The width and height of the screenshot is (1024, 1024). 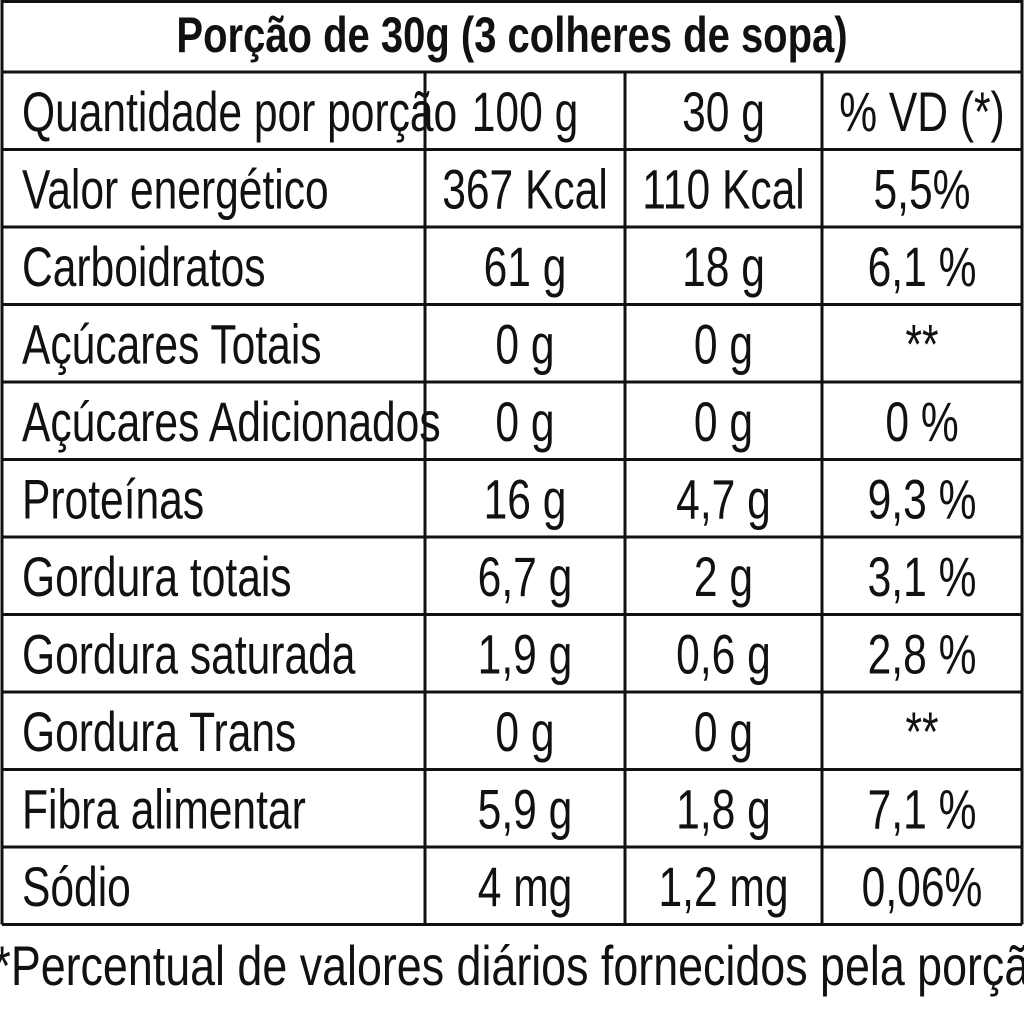 What do you see at coordinates (922, 886) in the screenshot?
I see `cell: 0,06%` at bounding box center [922, 886].